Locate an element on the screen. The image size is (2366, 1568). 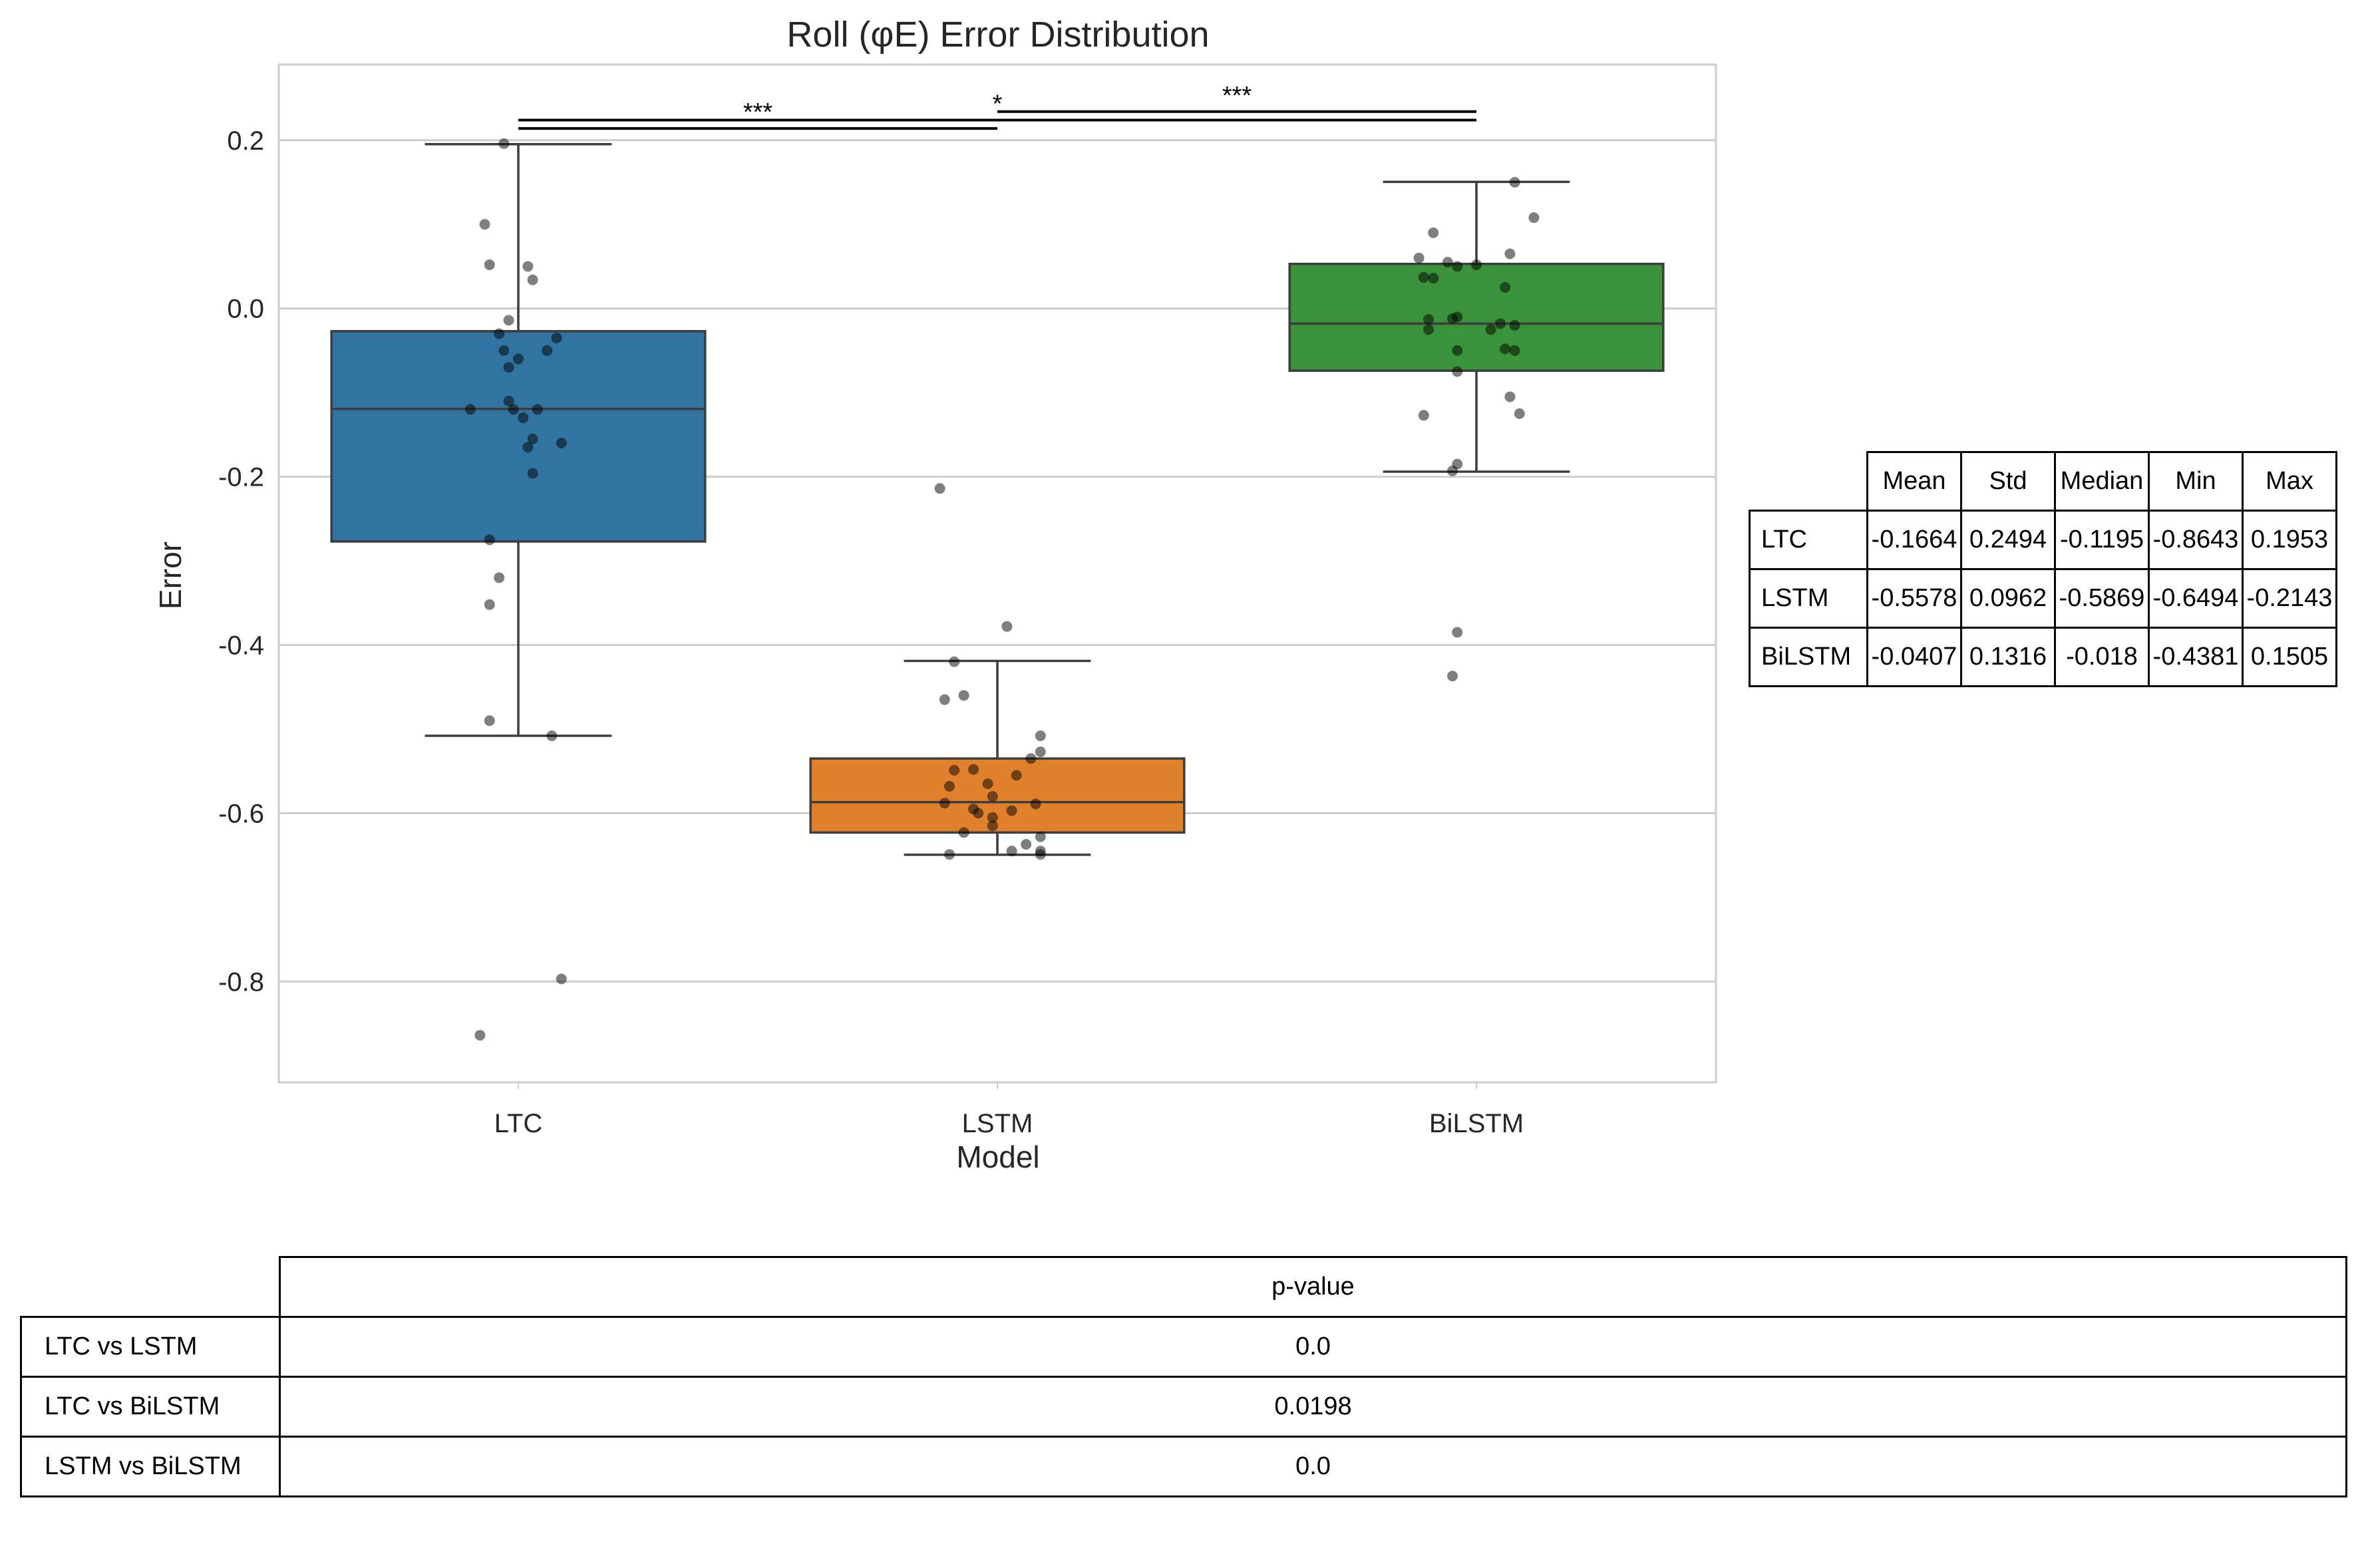
stats-row-label: LTC is located at coordinates (1808, 540).